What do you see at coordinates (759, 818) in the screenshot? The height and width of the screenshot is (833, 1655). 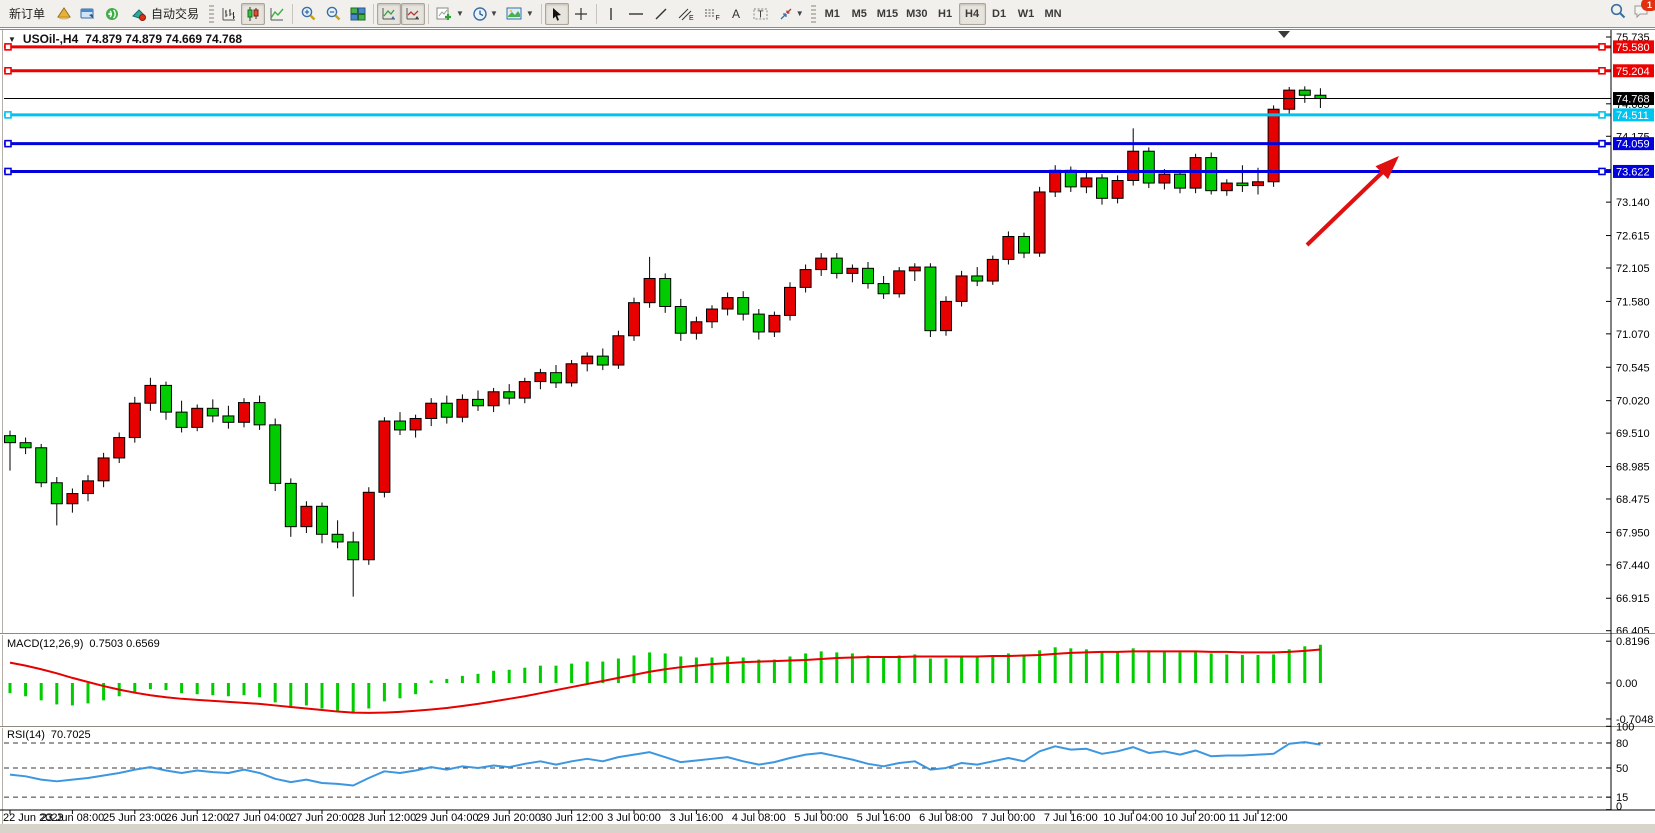 I see `time-label: 4 Jul 08:00` at bounding box center [759, 818].